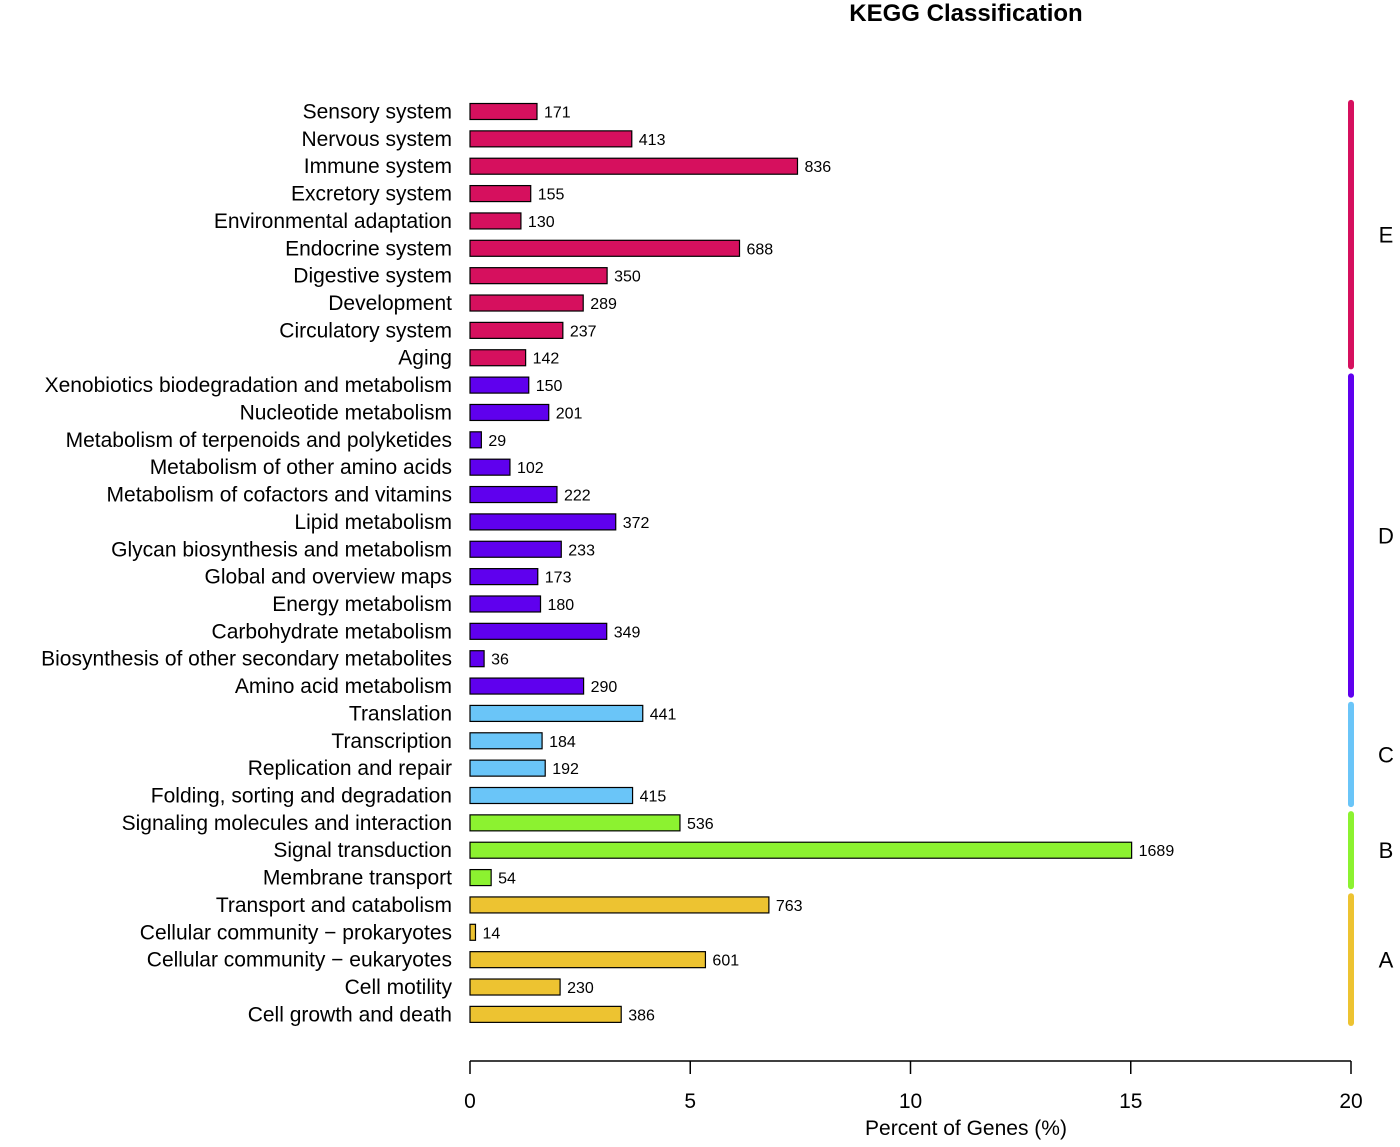  I want to click on category-label-global-and-overview-maps: Global and overview maps, so click(328, 577).